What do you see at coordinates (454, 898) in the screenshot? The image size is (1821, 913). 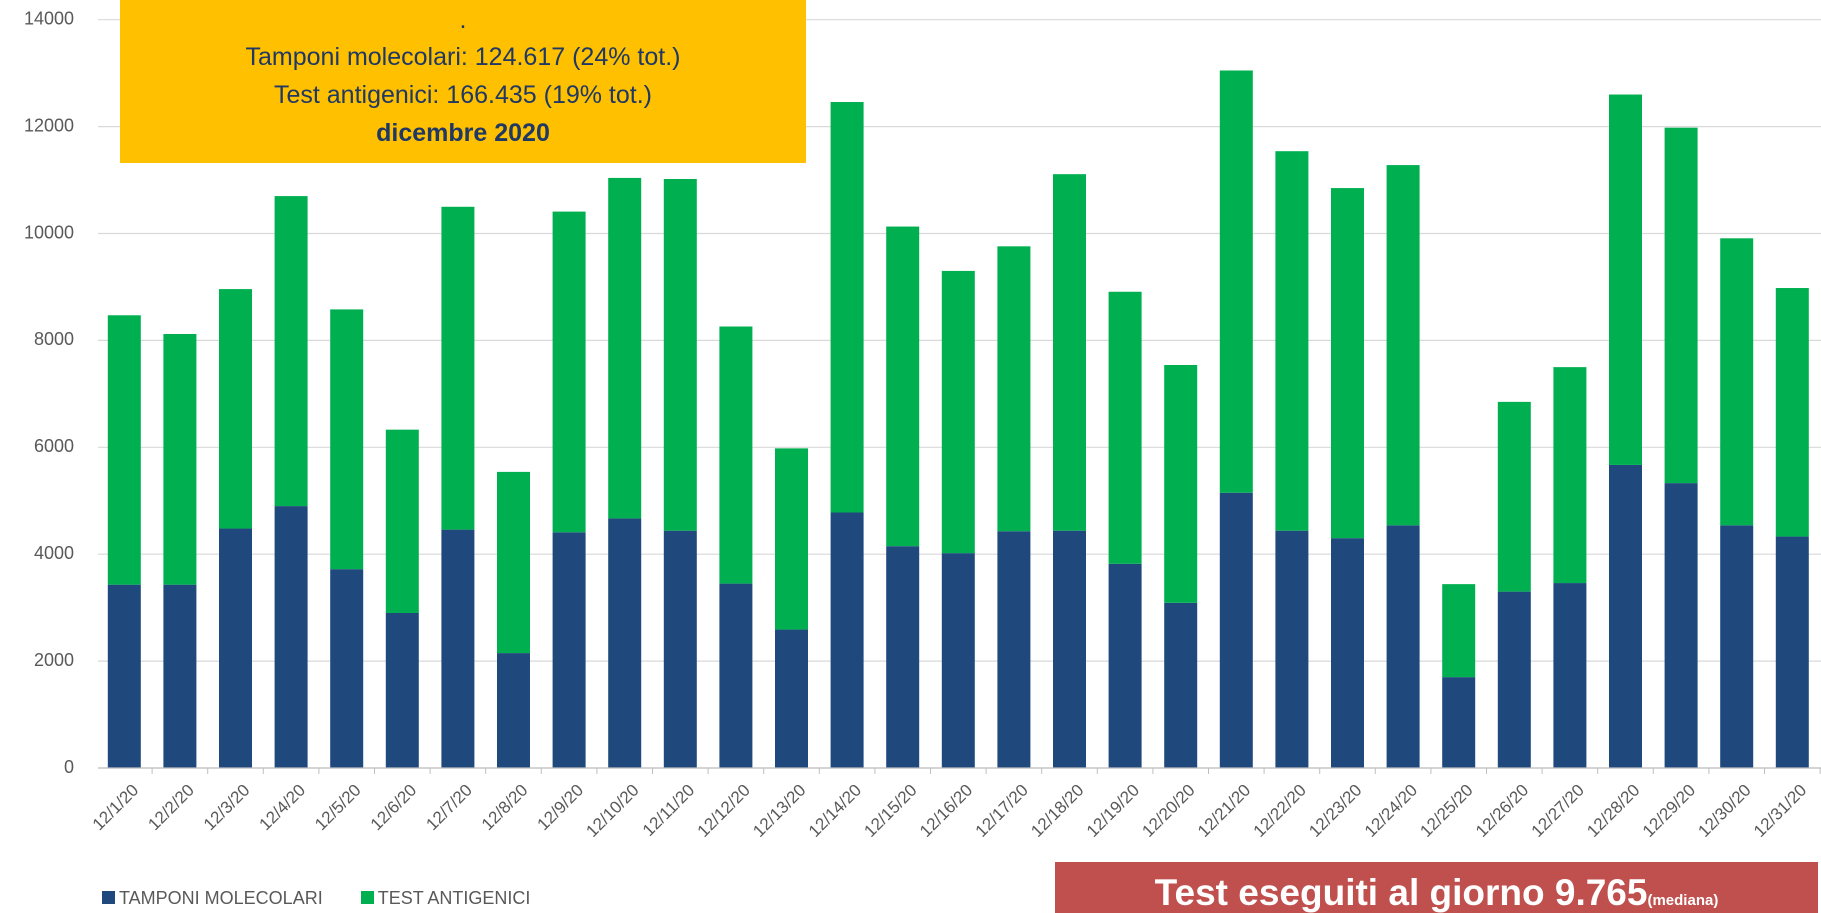 I see `legend-label: TEST ANTIGENICI` at bounding box center [454, 898].